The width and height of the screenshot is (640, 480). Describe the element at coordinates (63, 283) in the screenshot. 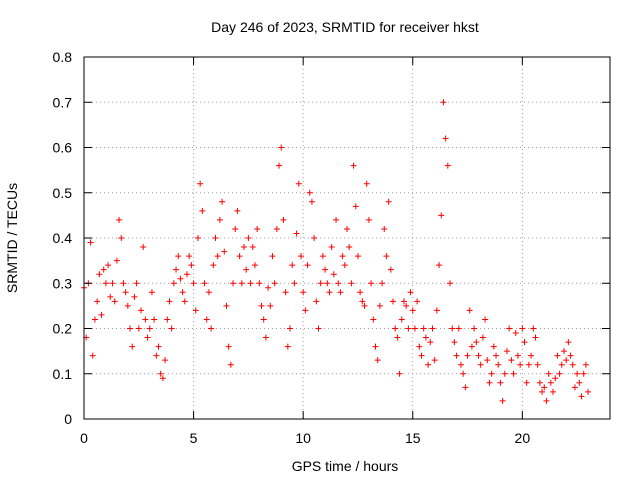

I see `y-tick-label: 0.3` at that location.